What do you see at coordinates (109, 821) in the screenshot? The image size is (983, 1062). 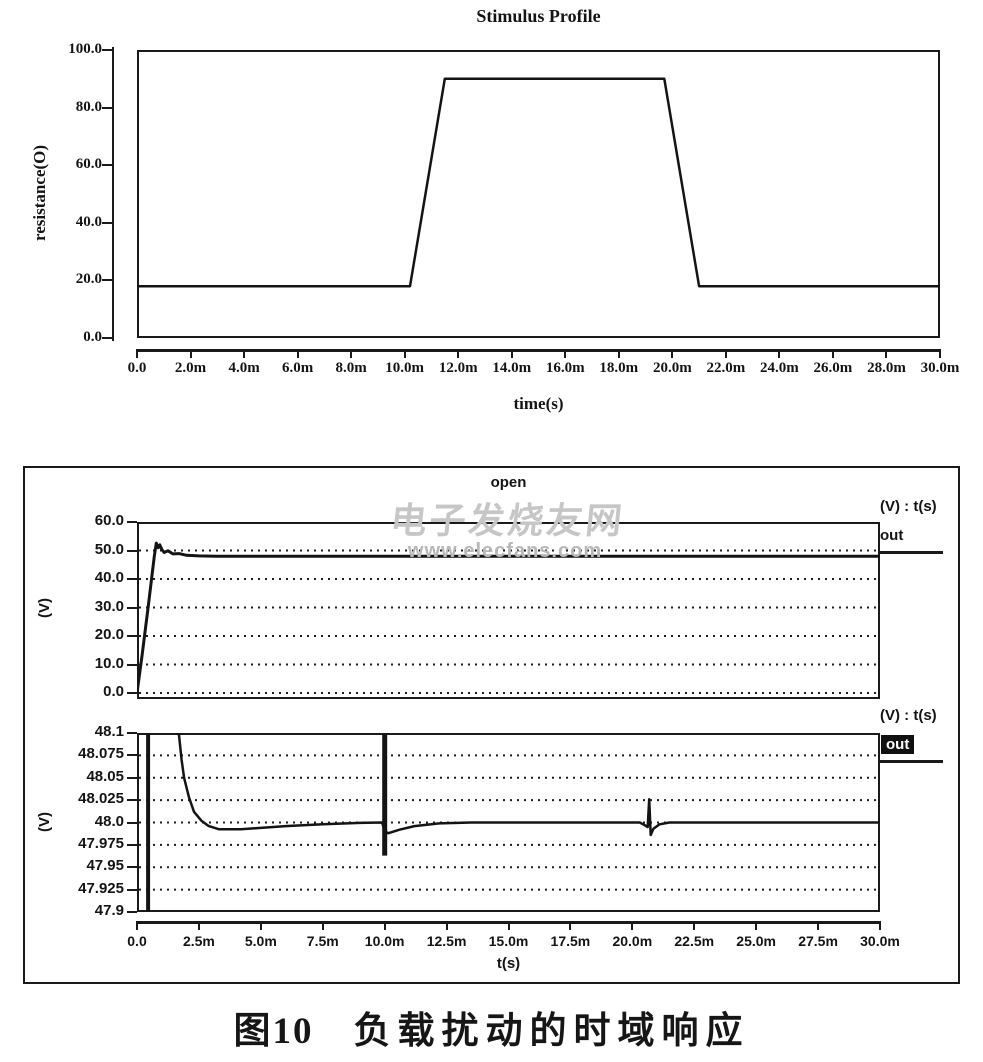 I see `y-tick-label: 48.0` at bounding box center [109, 821].